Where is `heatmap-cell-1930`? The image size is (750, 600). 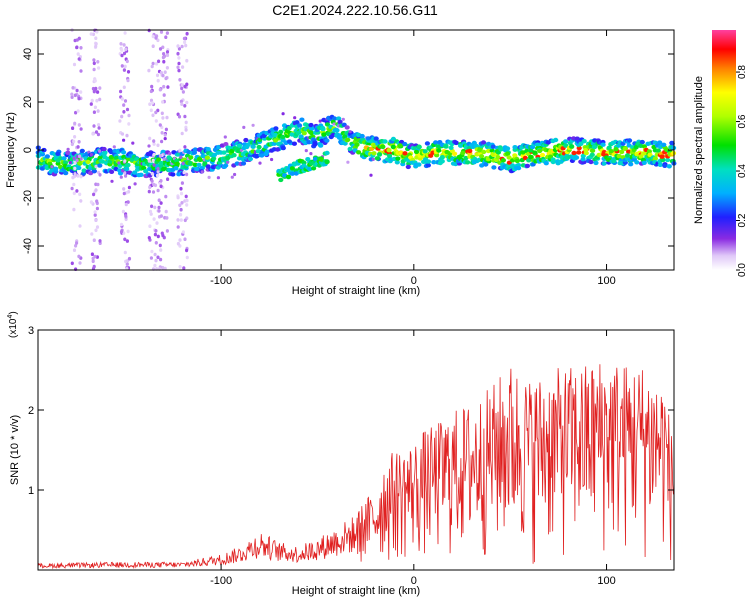
heatmap-cell-1930 is located at coordinates (186, 122).